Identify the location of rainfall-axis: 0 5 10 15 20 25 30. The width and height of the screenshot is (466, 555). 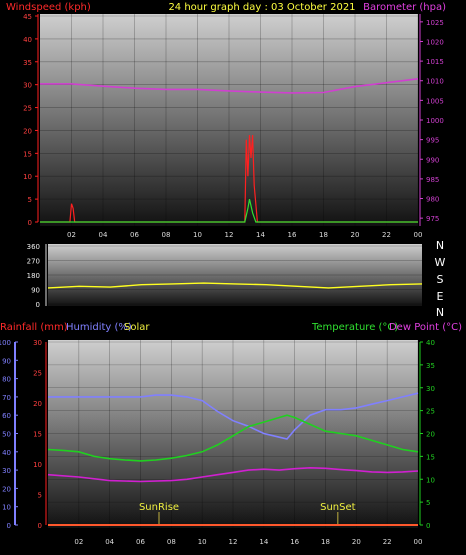
(40, 434).